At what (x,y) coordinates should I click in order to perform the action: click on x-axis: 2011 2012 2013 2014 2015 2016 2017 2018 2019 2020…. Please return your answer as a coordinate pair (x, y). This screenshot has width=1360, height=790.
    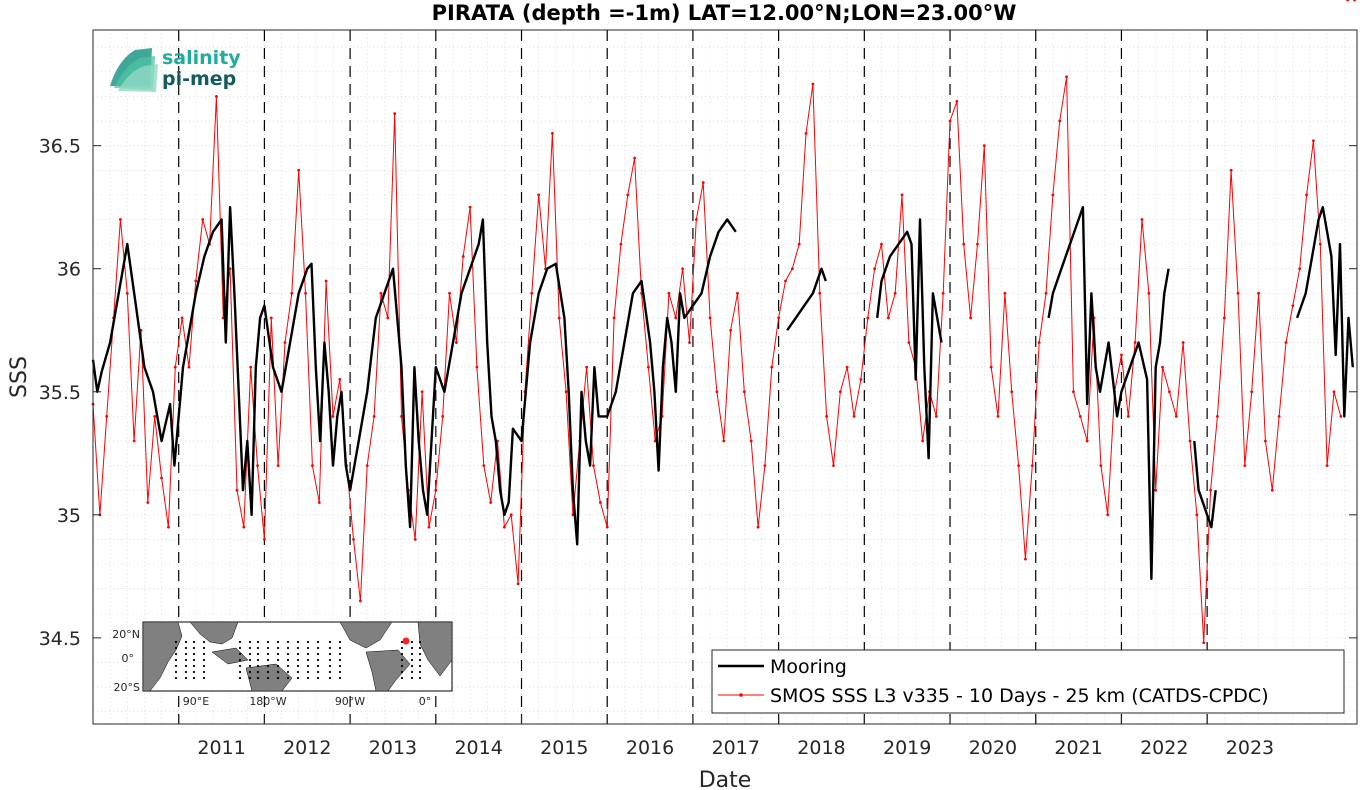
    Looking at the image, I should click on (726, 737).